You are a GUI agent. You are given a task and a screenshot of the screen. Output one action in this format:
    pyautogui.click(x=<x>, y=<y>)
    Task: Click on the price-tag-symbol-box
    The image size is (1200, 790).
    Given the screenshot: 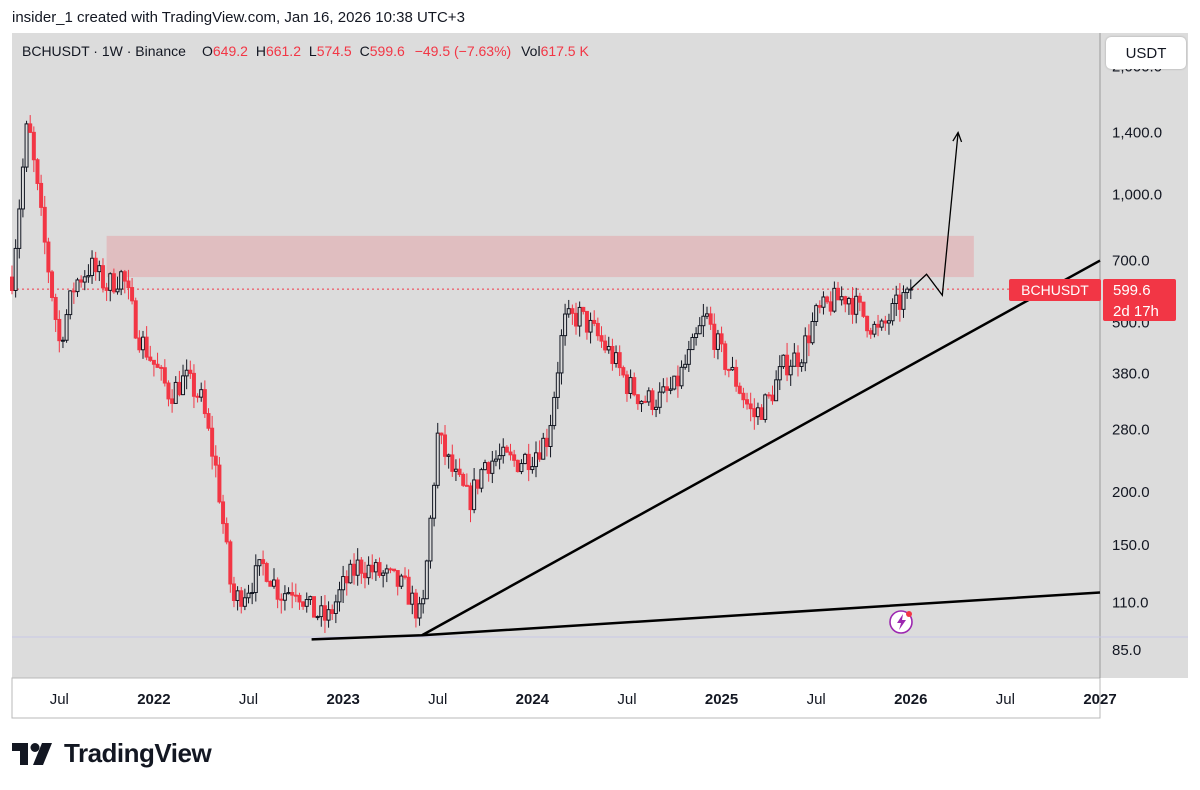 What is the action you would take?
    pyautogui.click(x=1055, y=290)
    